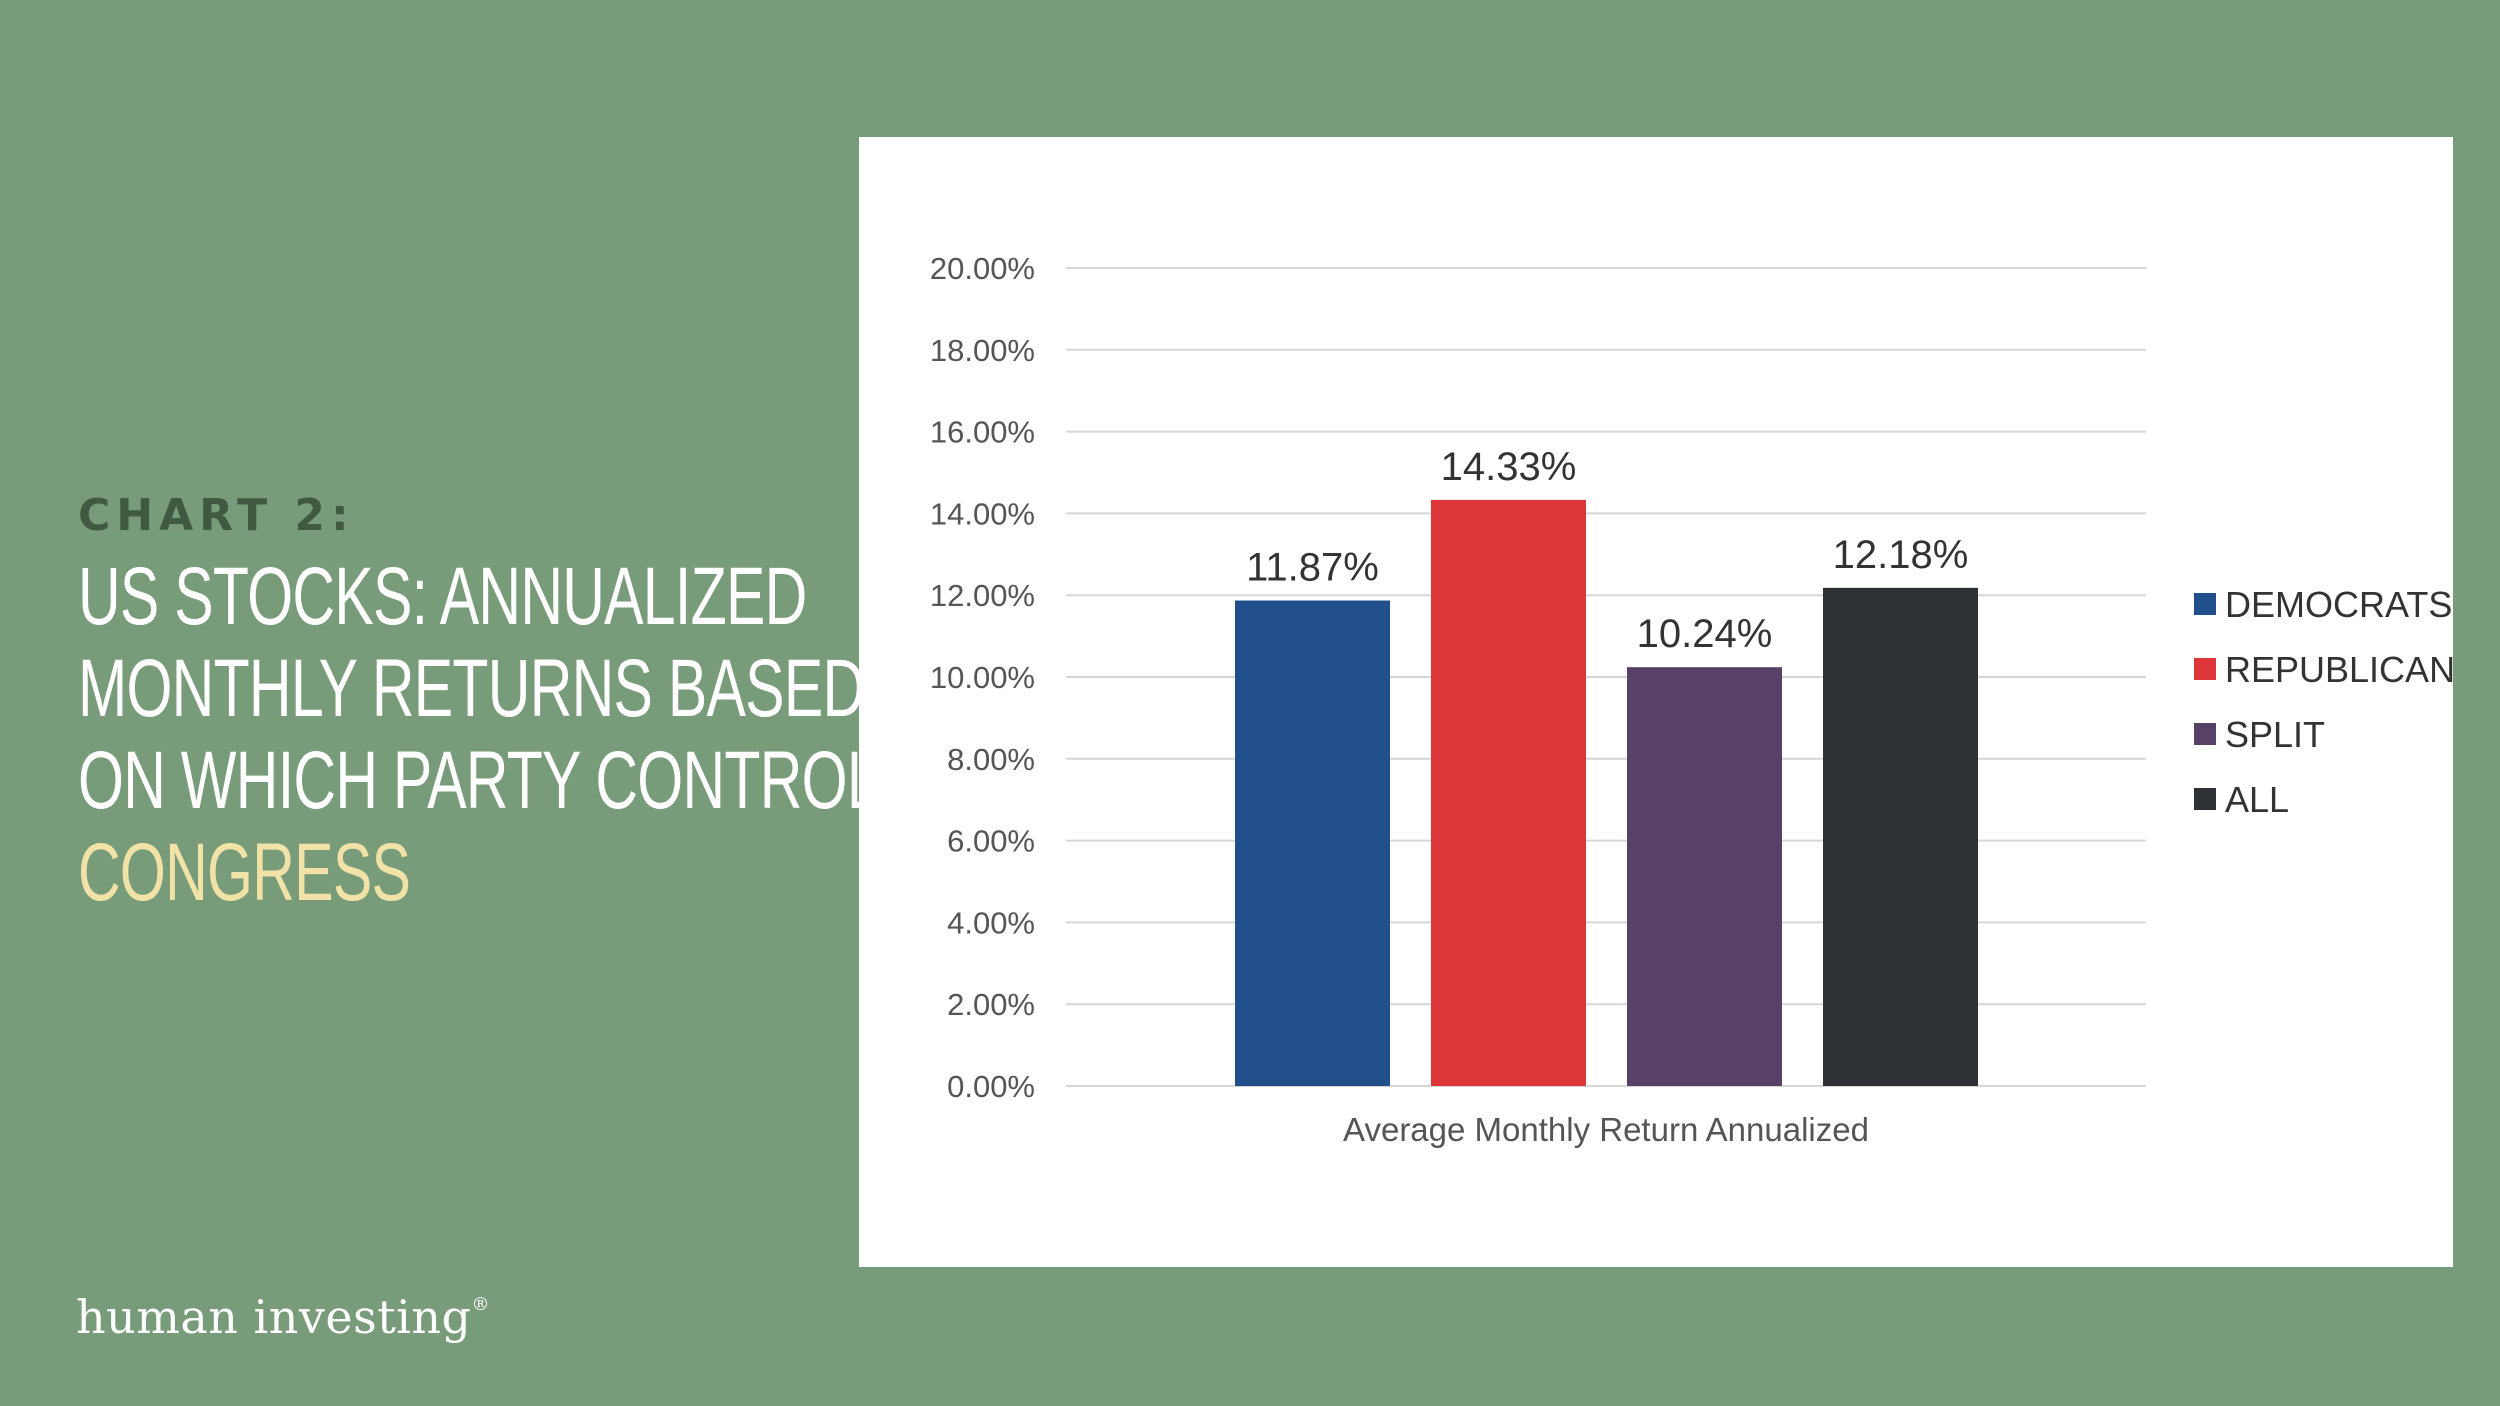  I want to click on legend-label: DEMOCRATS, so click(2338, 604).